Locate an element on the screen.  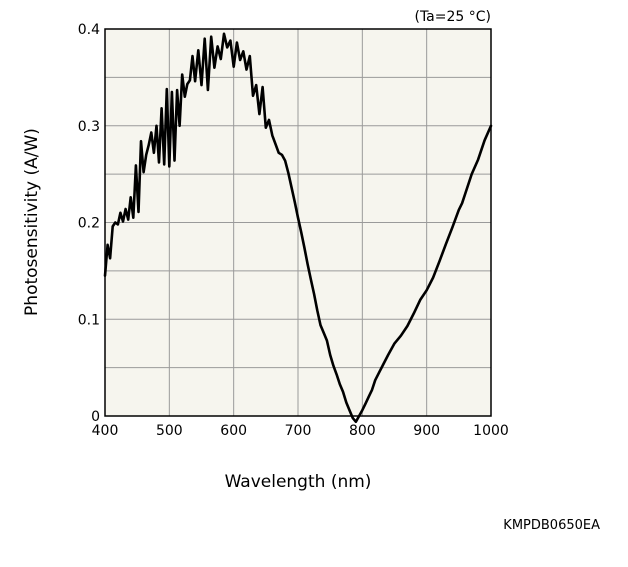
y-tick-label: 0.2 is located at coordinates (89, 224).